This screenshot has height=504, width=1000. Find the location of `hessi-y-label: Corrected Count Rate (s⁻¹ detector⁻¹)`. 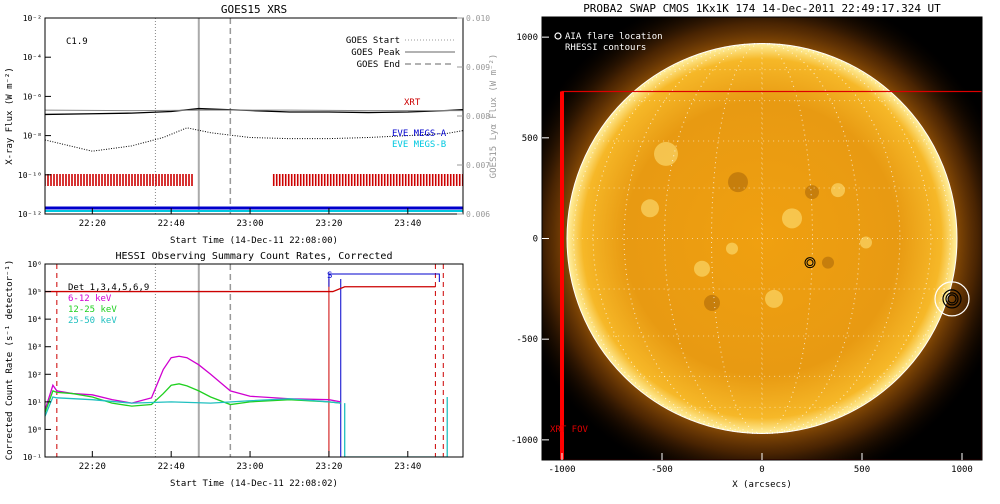

hessi-y-label: Corrected Count Rate (s⁻¹ detector⁻¹) is located at coordinates (10, 360).